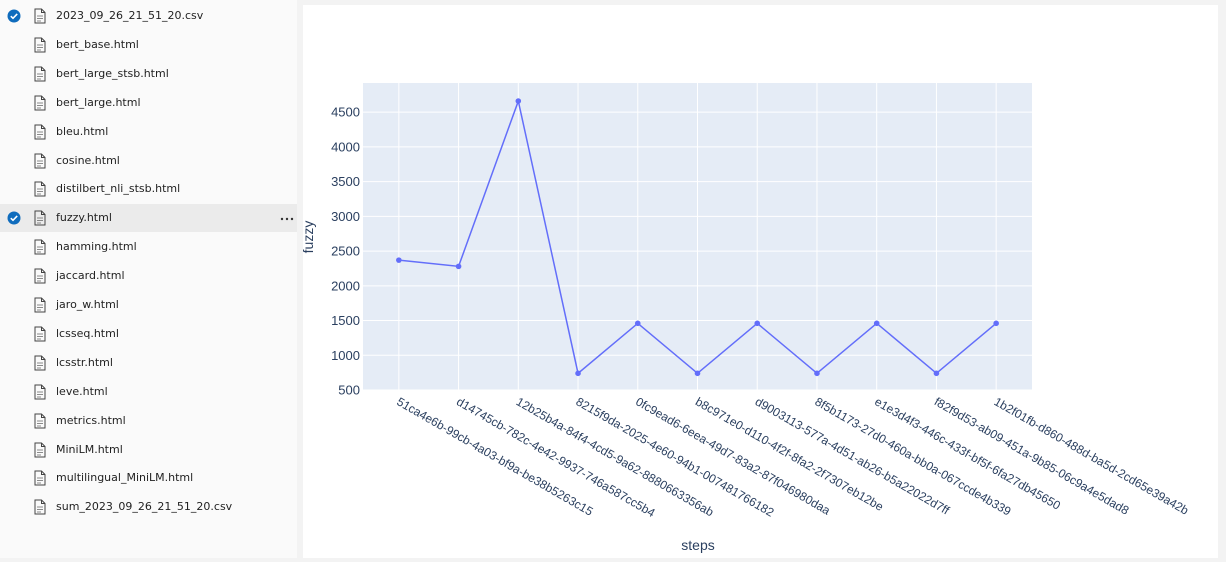  Describe the element at coordinates (345, 181) in the screenshot. I see `y-tick-label: 3500` at that location.